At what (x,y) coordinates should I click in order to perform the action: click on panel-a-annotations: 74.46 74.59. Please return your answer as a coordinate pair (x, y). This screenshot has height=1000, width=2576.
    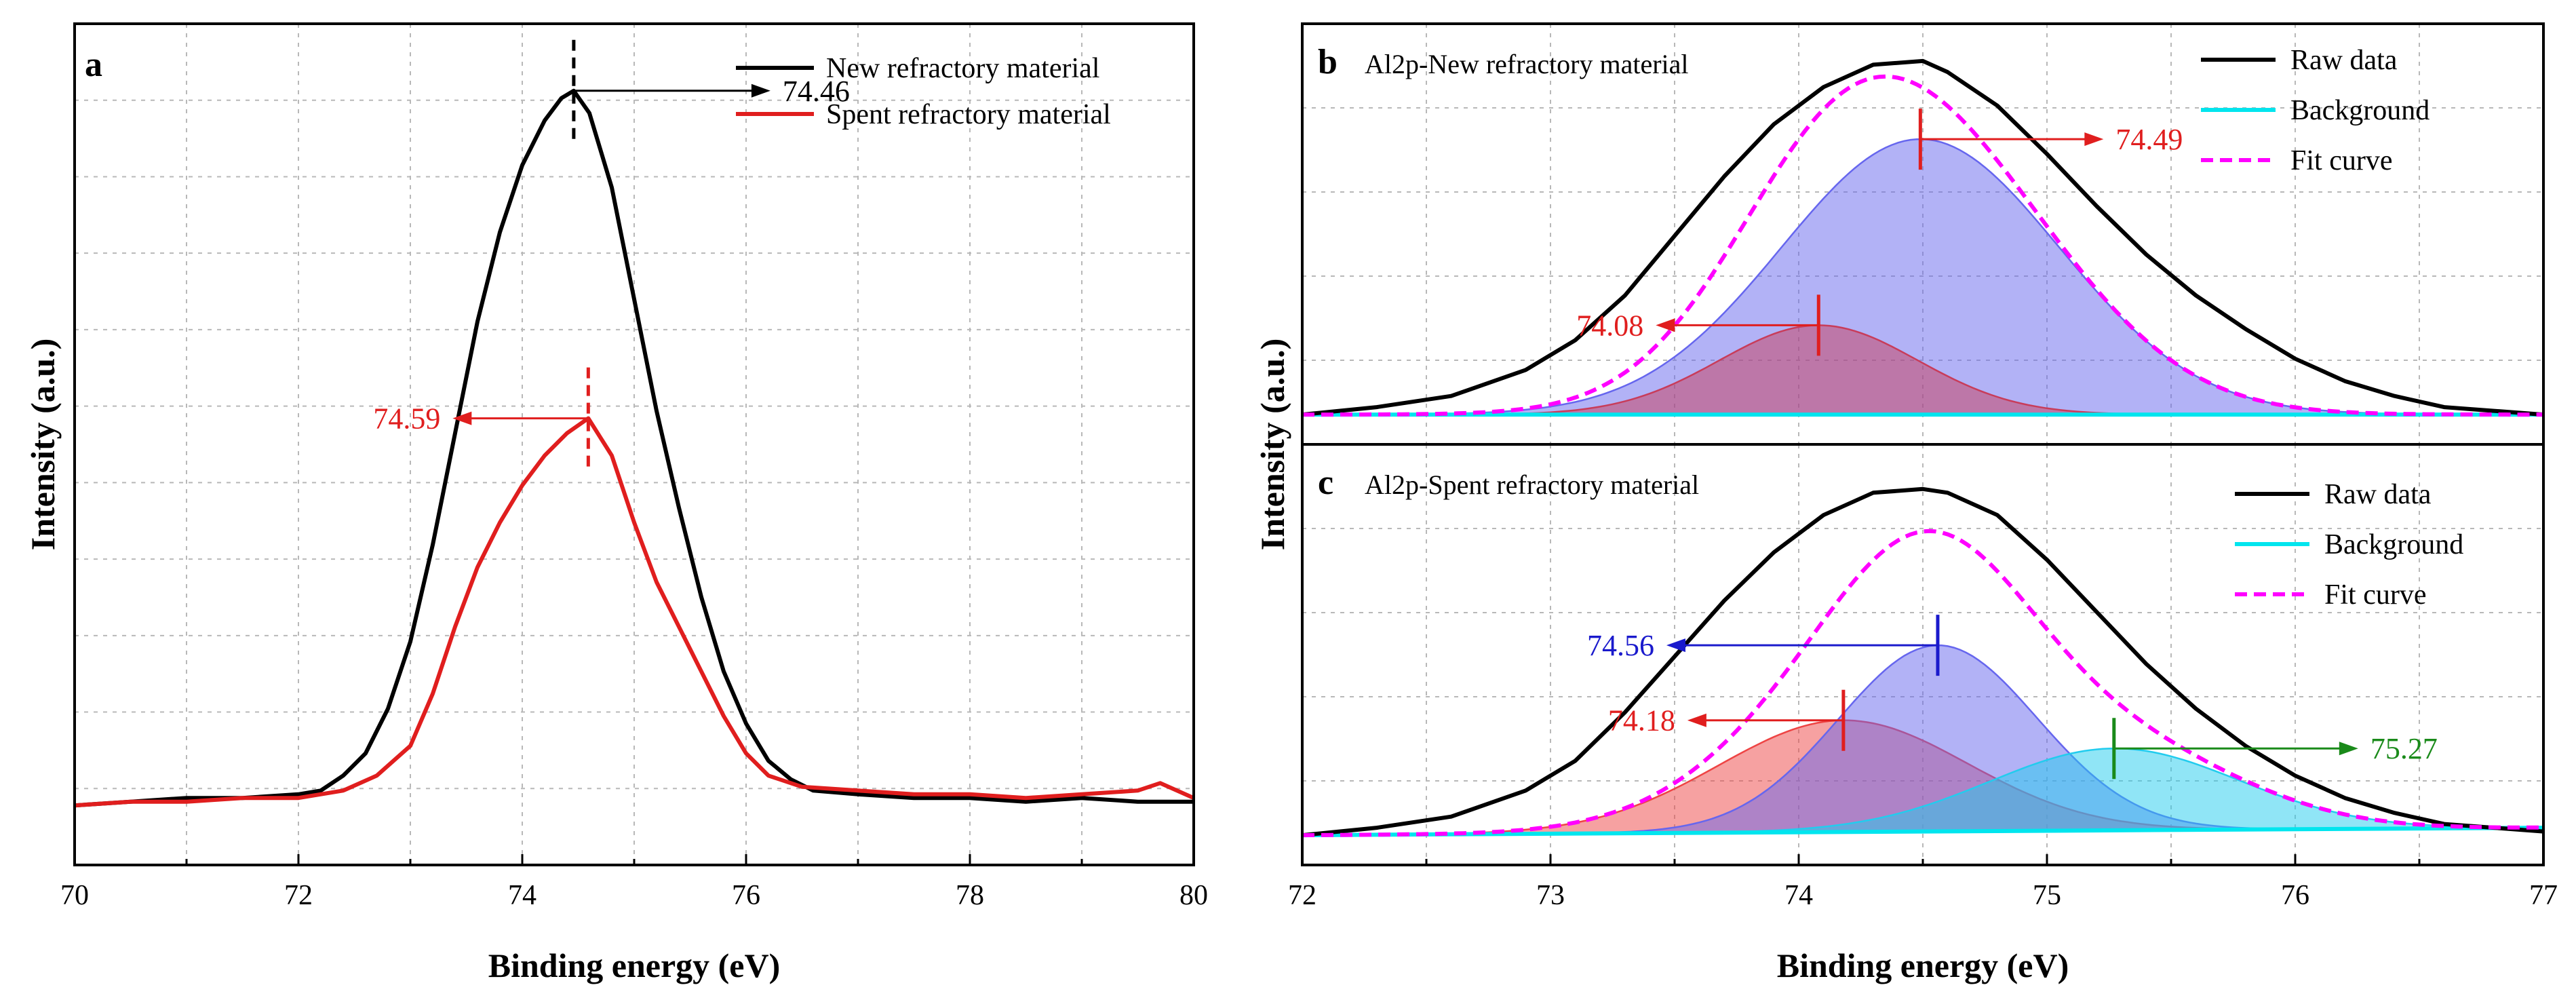
    Looking at the image, I should click on (611, 254).